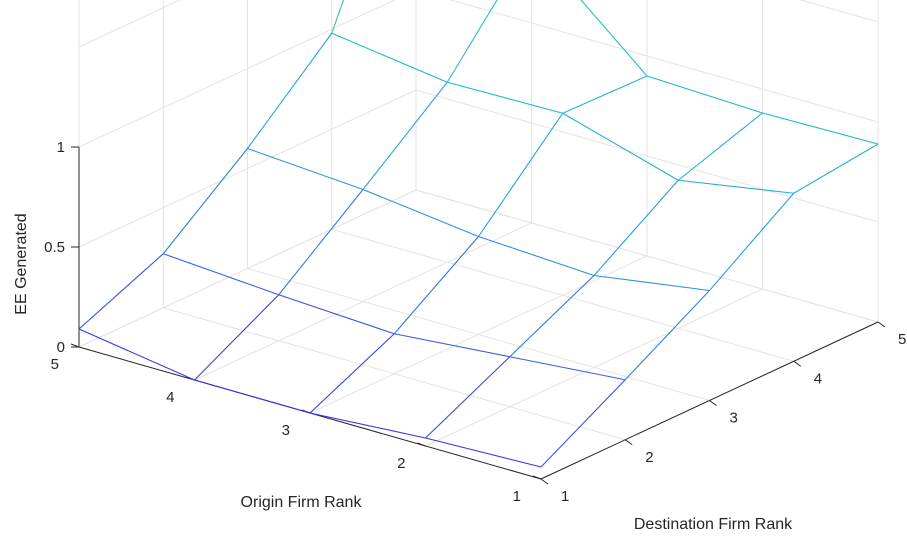 This screenshot has width=907, height=537. I want to click on y-tick-label: 5, so click(55, 364).